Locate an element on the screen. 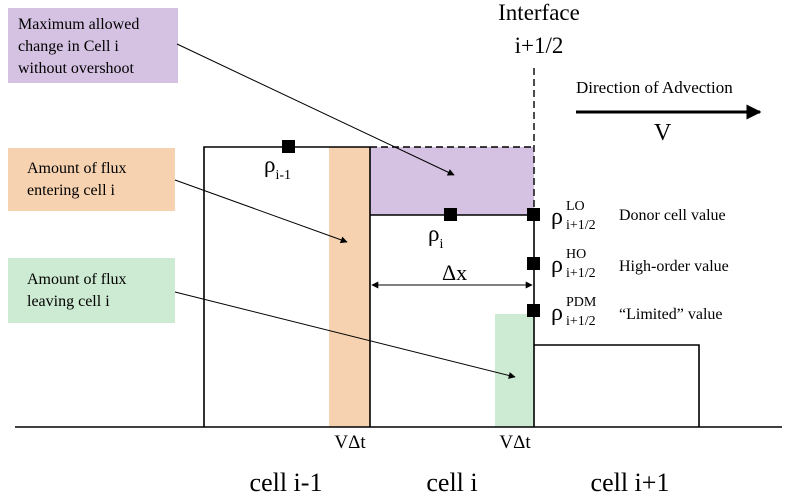 Image resolution: width=797 pixels, height=501 pixels. cell-right-label: cell i+1 is located at coordinates (630, 482).